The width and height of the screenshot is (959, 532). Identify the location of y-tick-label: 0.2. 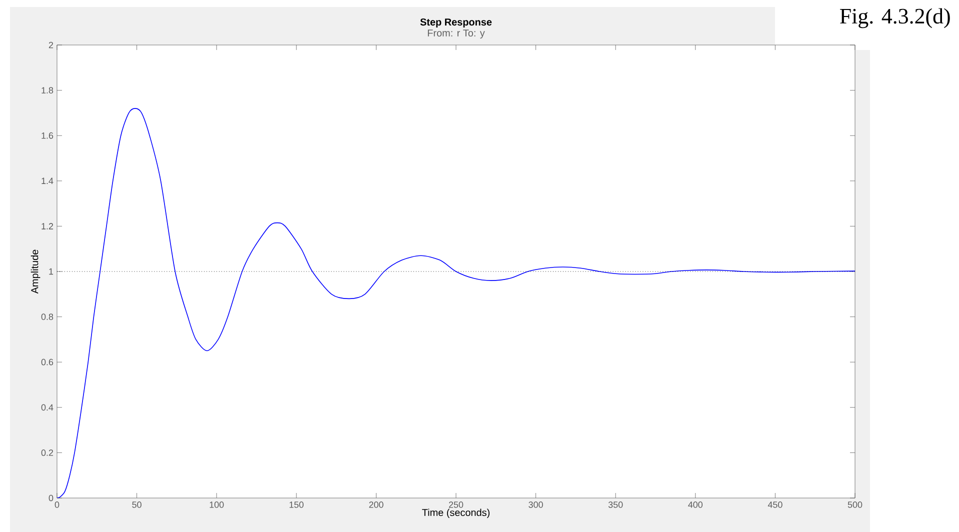
(47, 453).